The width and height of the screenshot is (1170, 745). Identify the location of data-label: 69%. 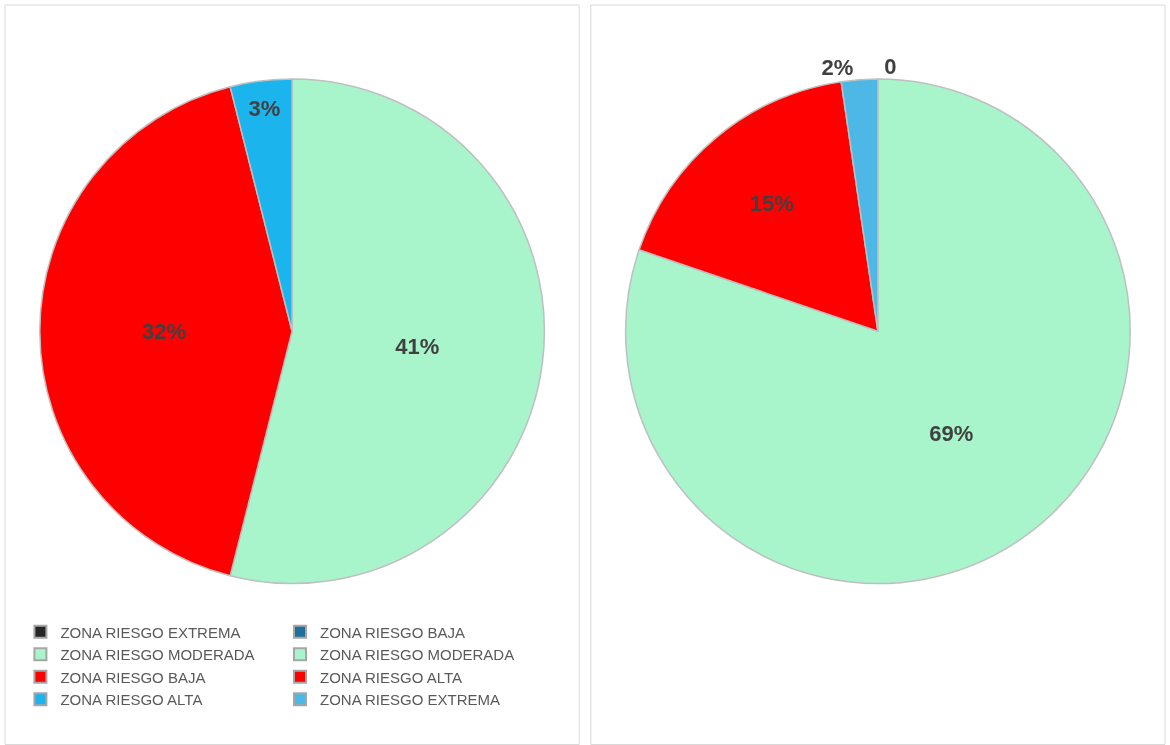
(951, 434).